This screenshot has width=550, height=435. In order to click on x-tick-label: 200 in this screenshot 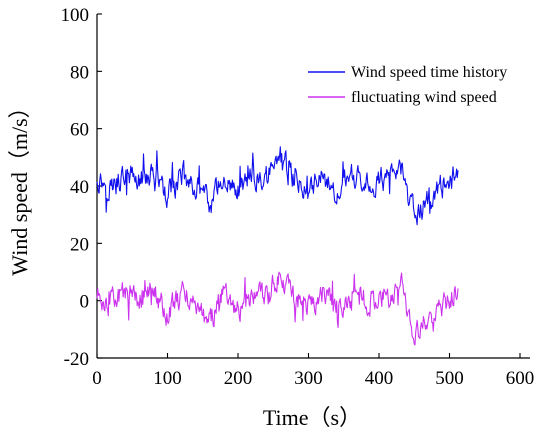, I will do `click(238, 378)`.